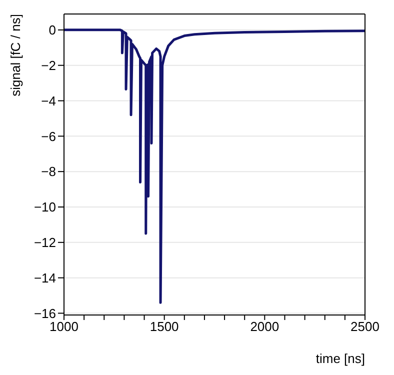 The width and height of the screenshot is (394, 375). What do you see at coordinates (340, 358) in the screenshot?
I see `x-axis-title: time [ns]` at bounding box center [340, 358].